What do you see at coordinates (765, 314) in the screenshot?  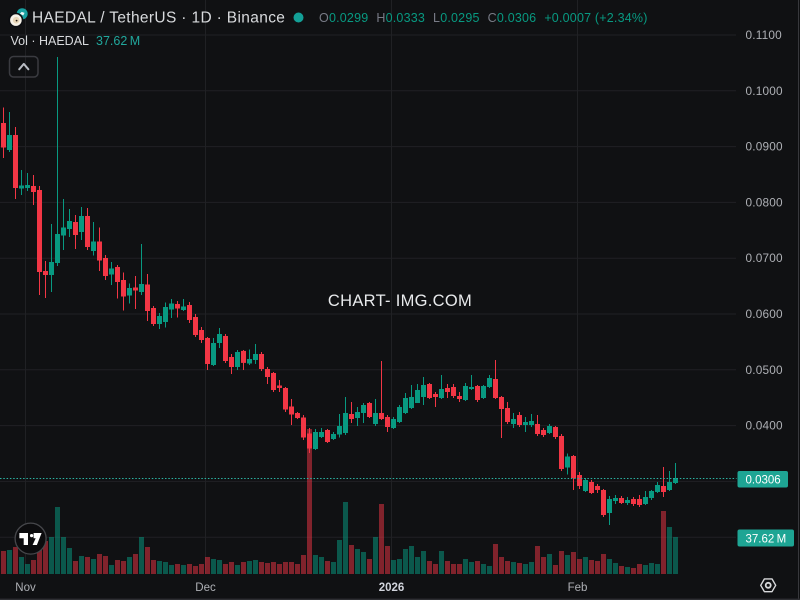 I see `svg-text: 0.0600` at bounding box center [765, 314].